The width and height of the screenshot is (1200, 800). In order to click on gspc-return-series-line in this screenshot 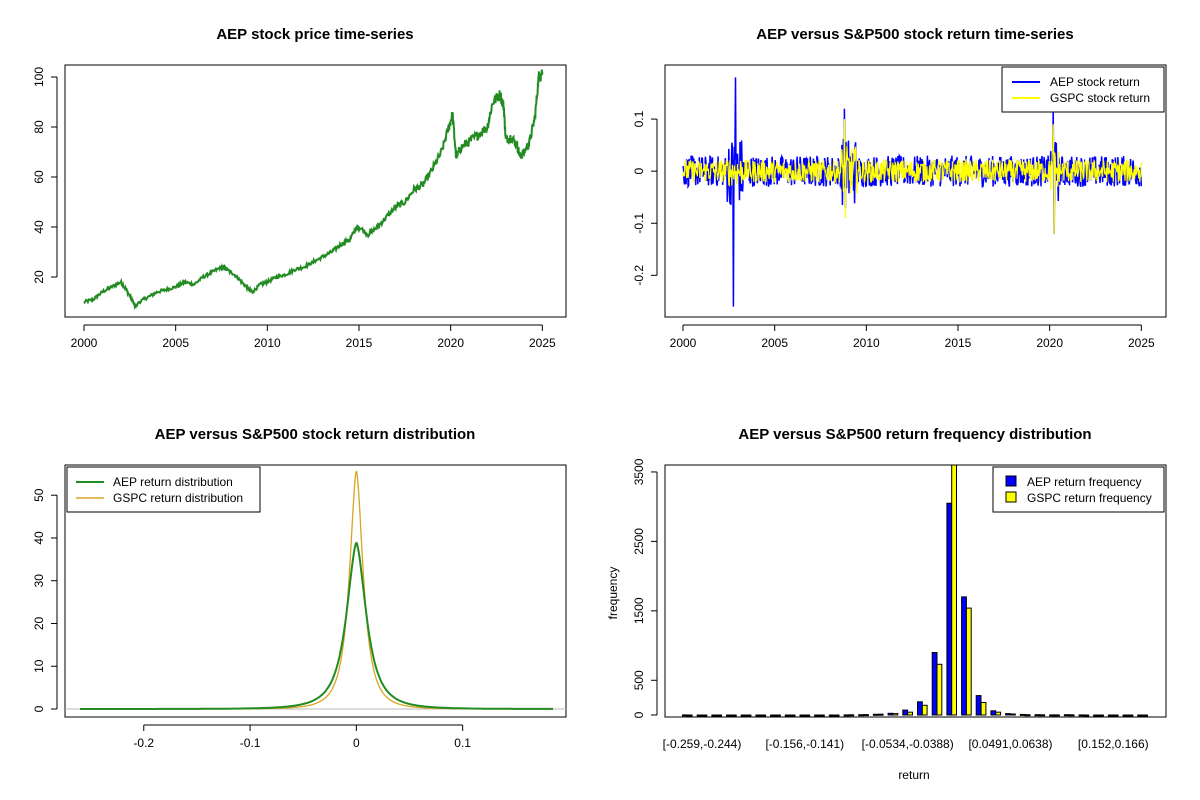, I will do `click(912, 176)`.